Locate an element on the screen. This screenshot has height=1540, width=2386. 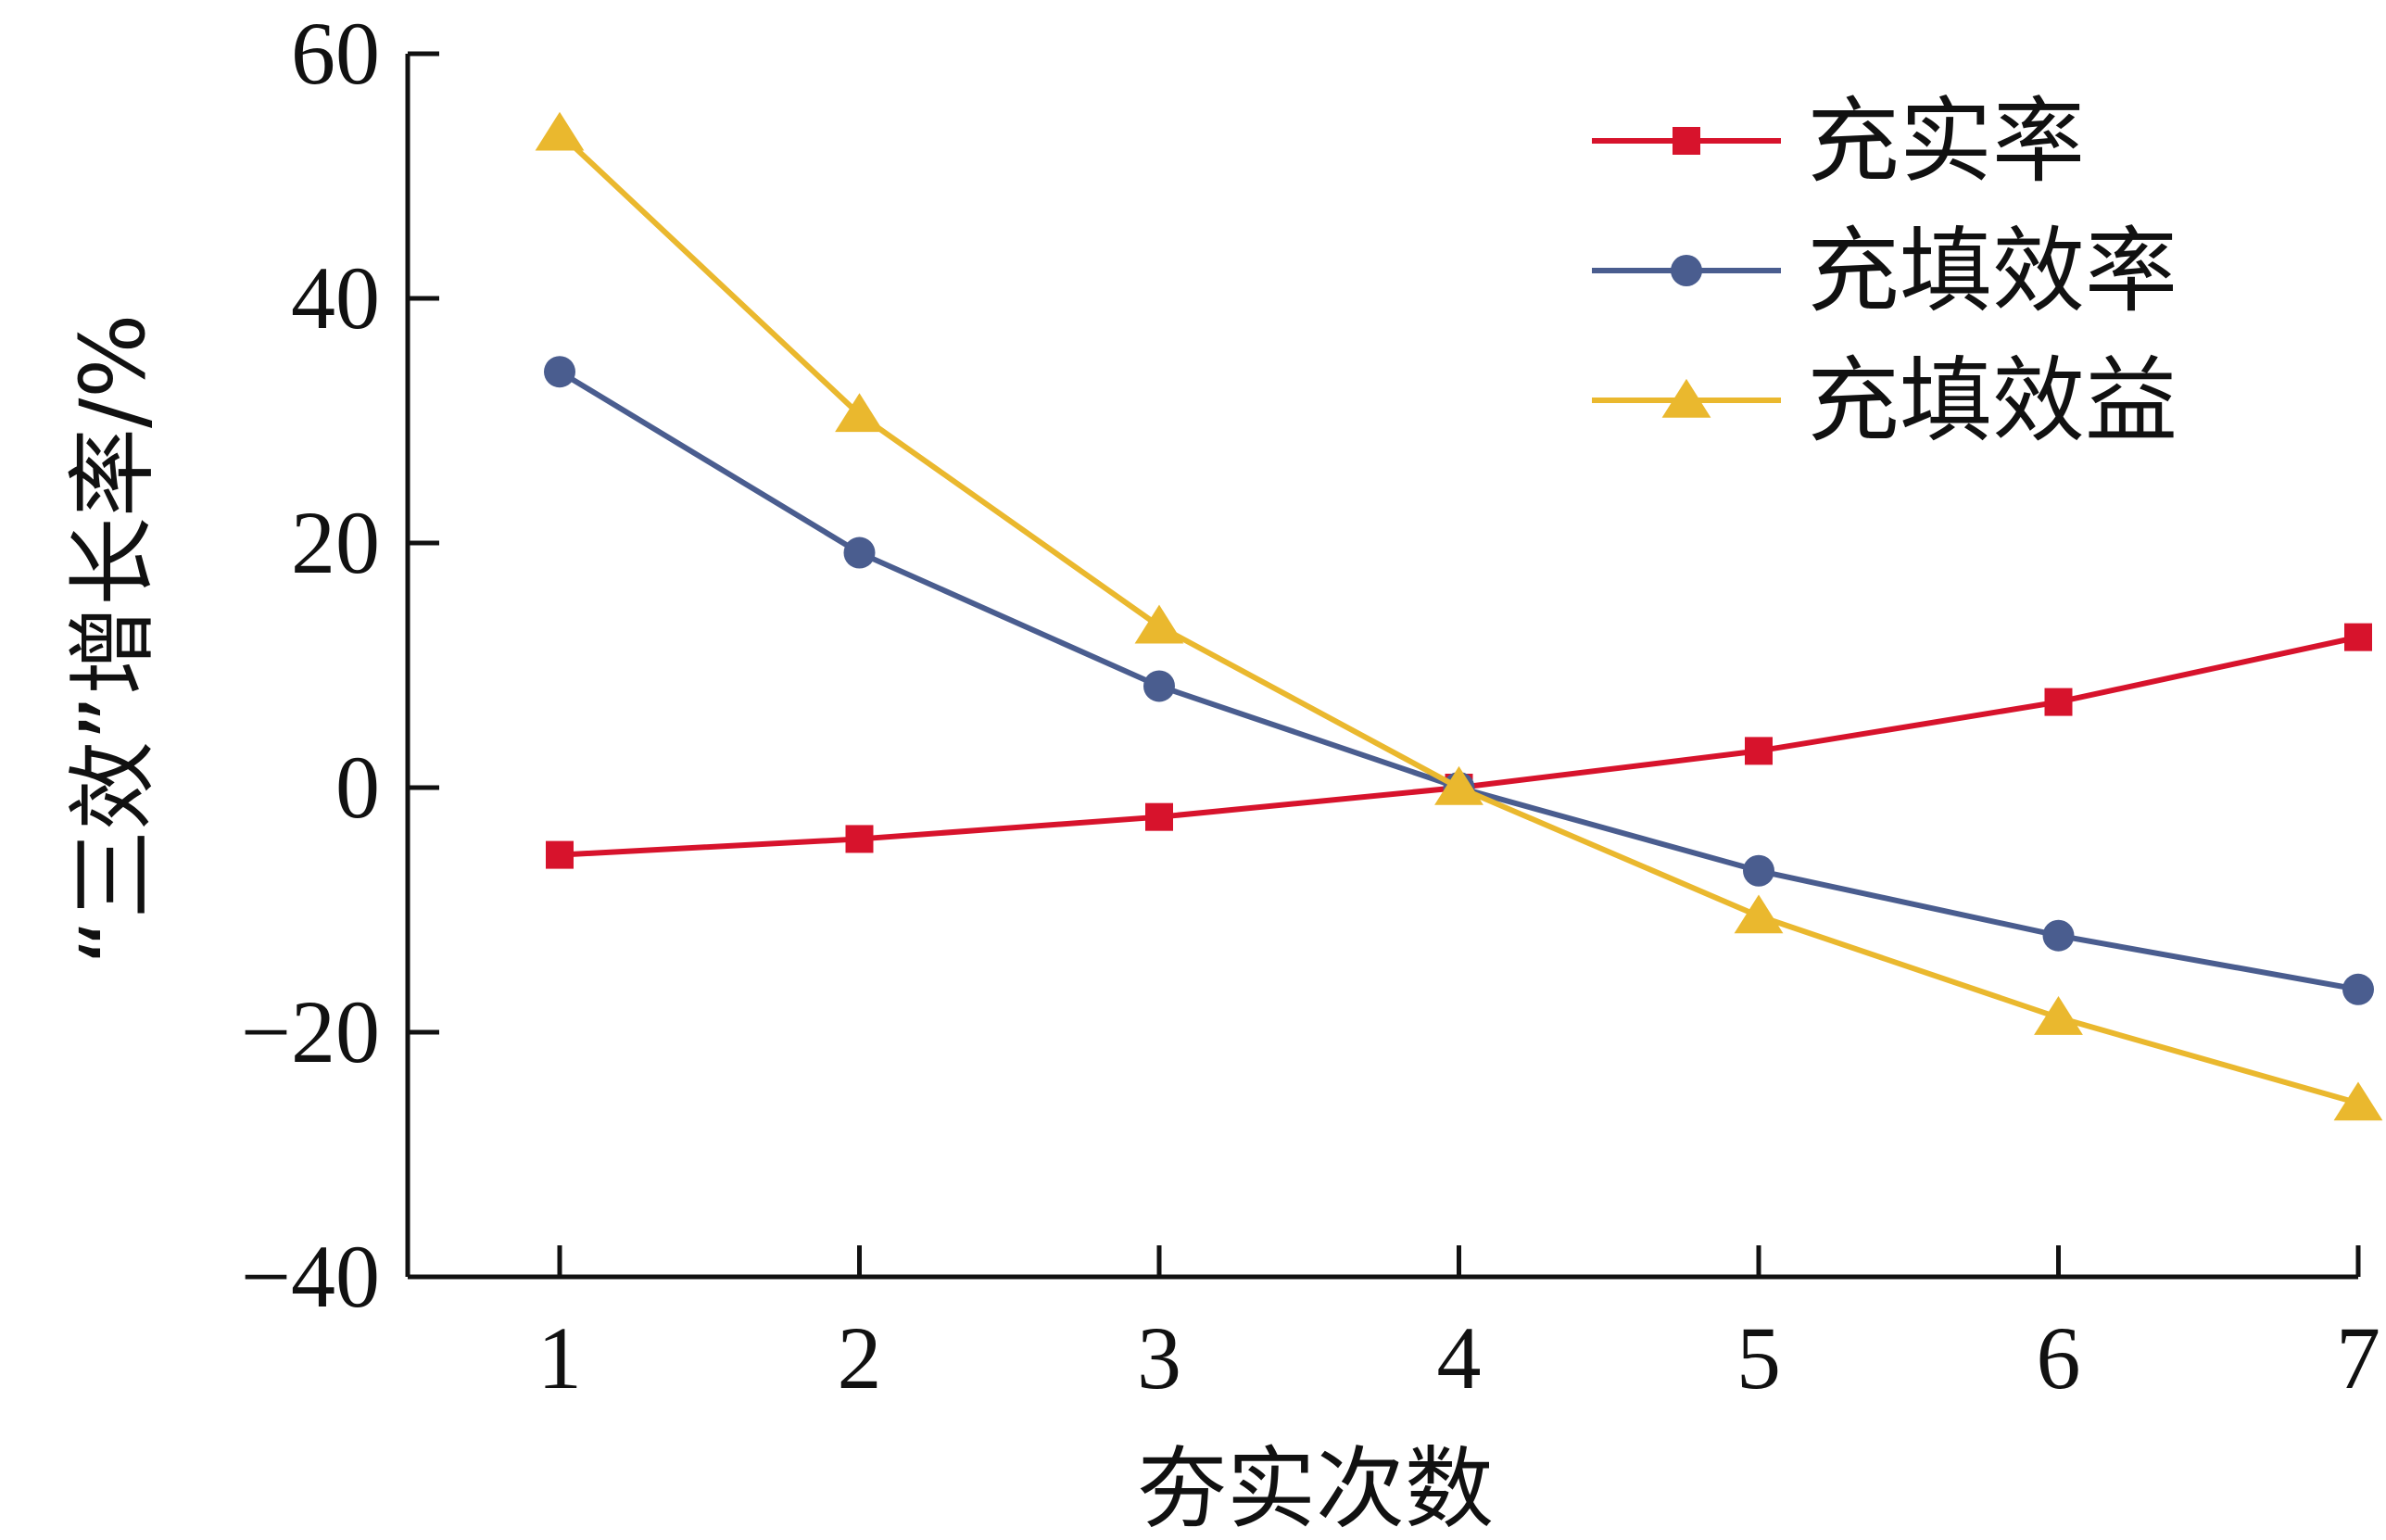
y-tick-label: 0 is located at coordinates (357, 788).